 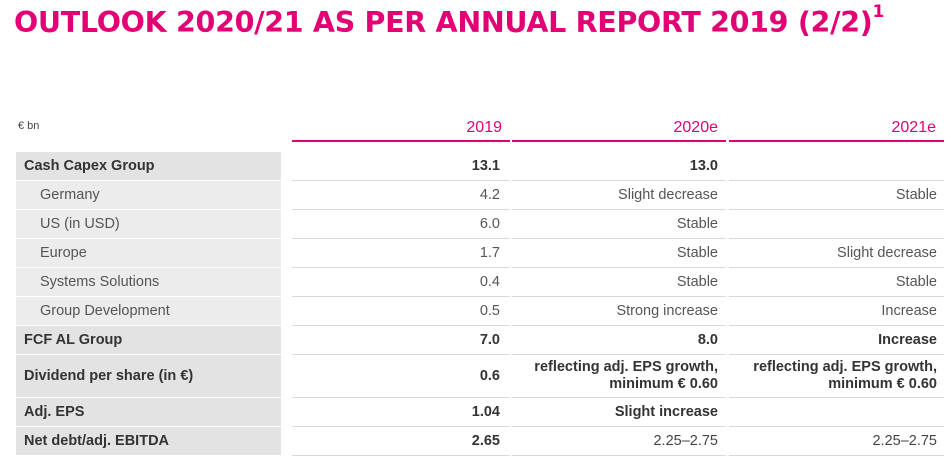 What do you see at coordinates (485, 412) in the screenshot?
I see `cell-2019: 1.04` at bounding box center [485, 412].